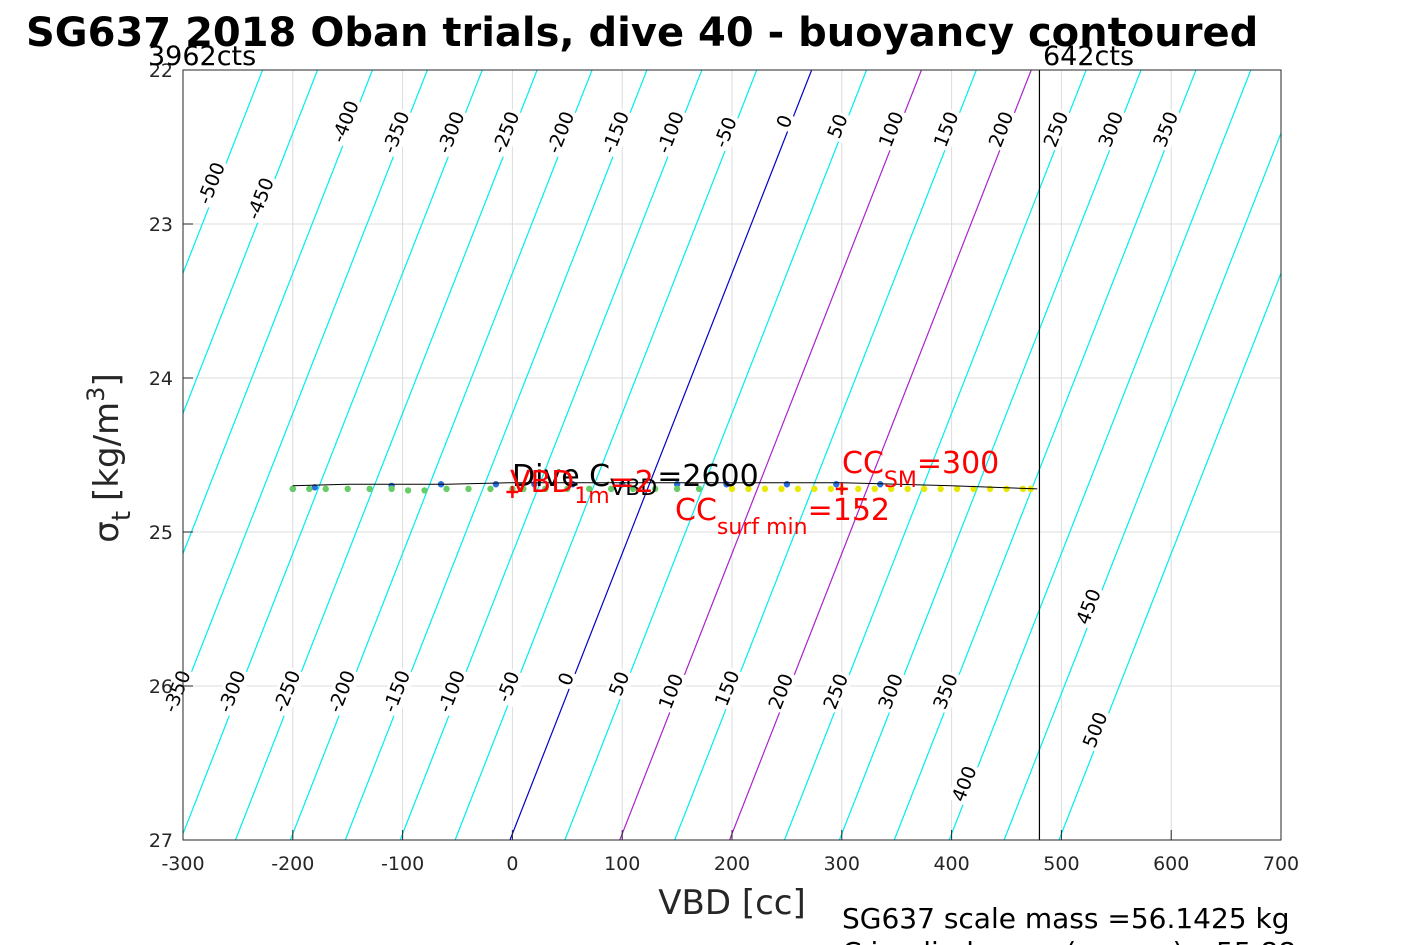 The width and height of the screenshot is (1417, 945). Describe the element at coordinates (1171, 864) in the screenshot. I see `x-tick-label: 600` at that location.